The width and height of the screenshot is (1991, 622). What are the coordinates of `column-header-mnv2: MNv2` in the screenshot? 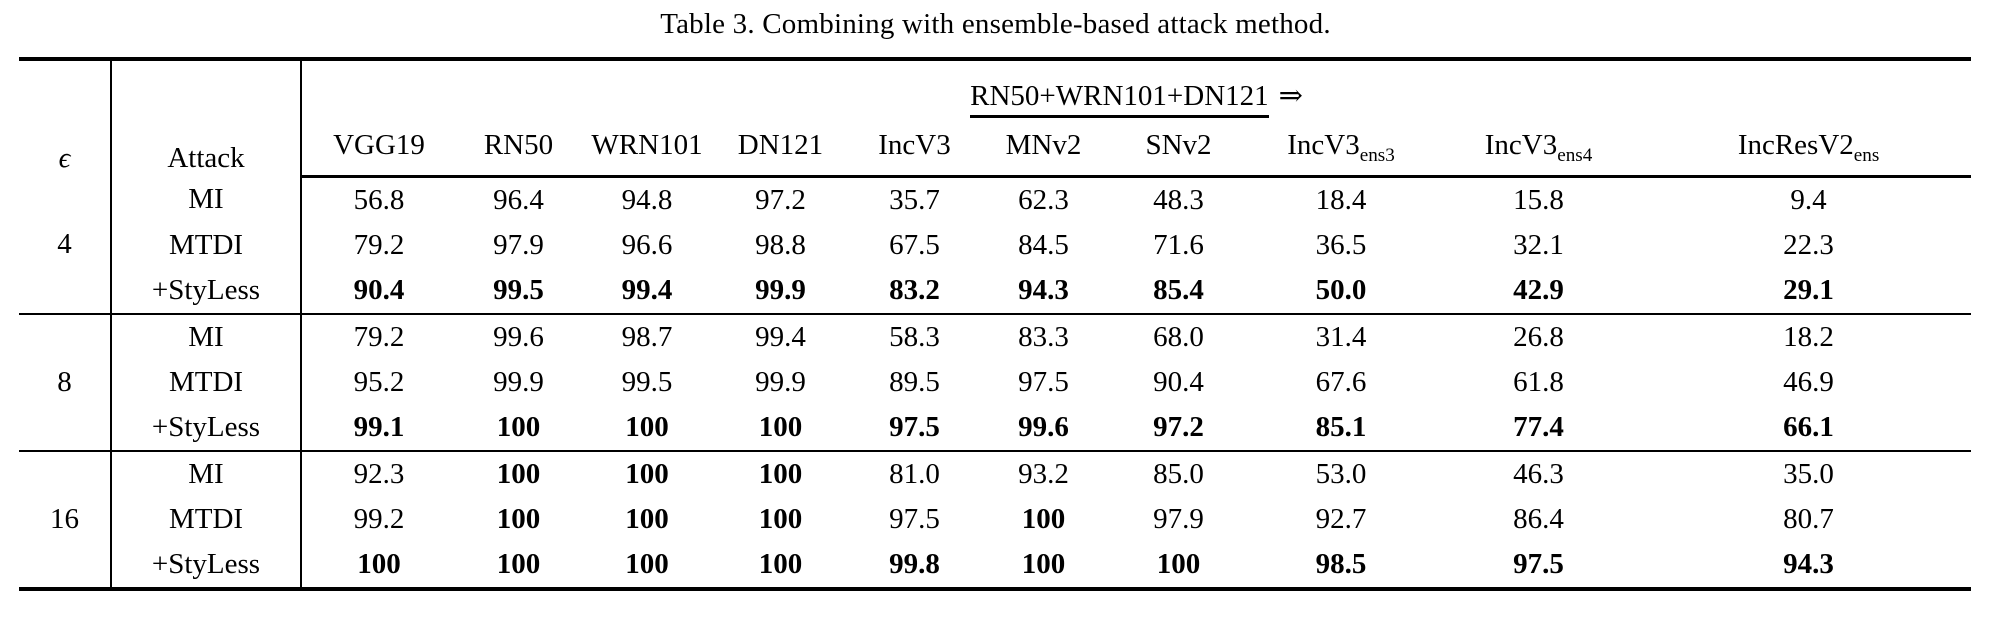 It's located at (1043, 146).